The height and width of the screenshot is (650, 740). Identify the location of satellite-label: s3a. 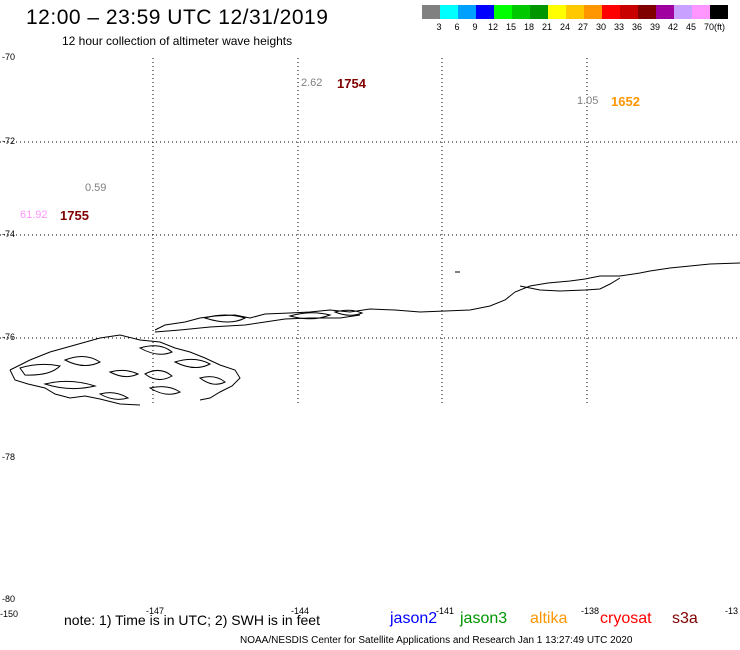
(685, 618).